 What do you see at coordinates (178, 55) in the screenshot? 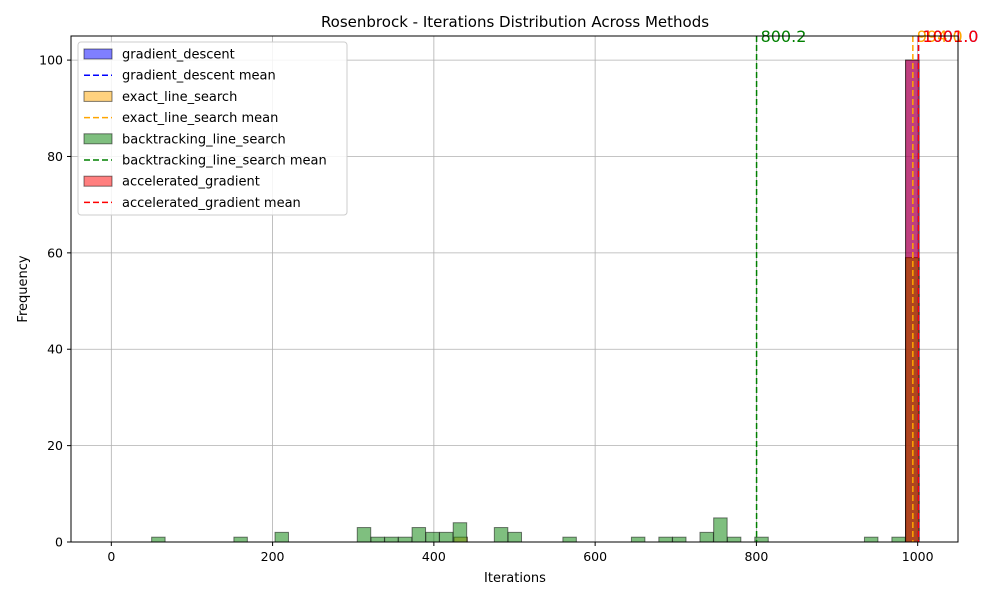
I see `legend-entry: gradient_descent` at bounding box center [178, 55].